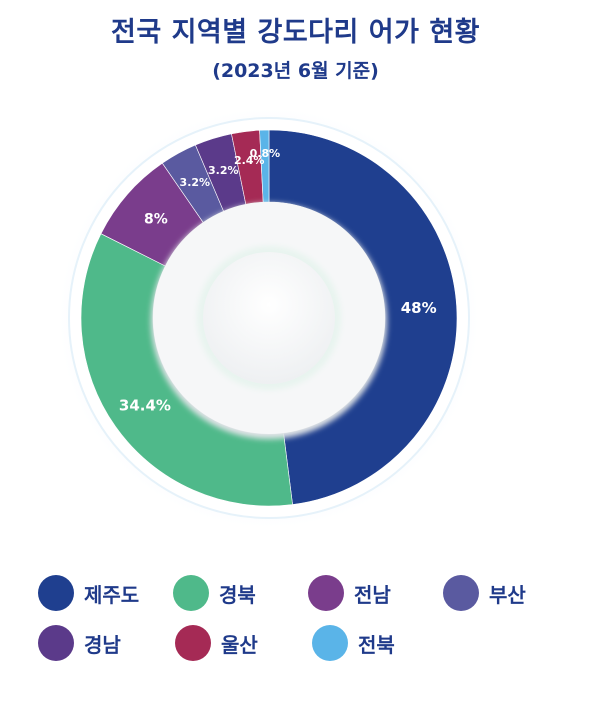 This screenshot has width=591, height=719. Describe the element at coordinates (249, 160) in the screenshot. I see `data-label-6: 2.4%` at that location.